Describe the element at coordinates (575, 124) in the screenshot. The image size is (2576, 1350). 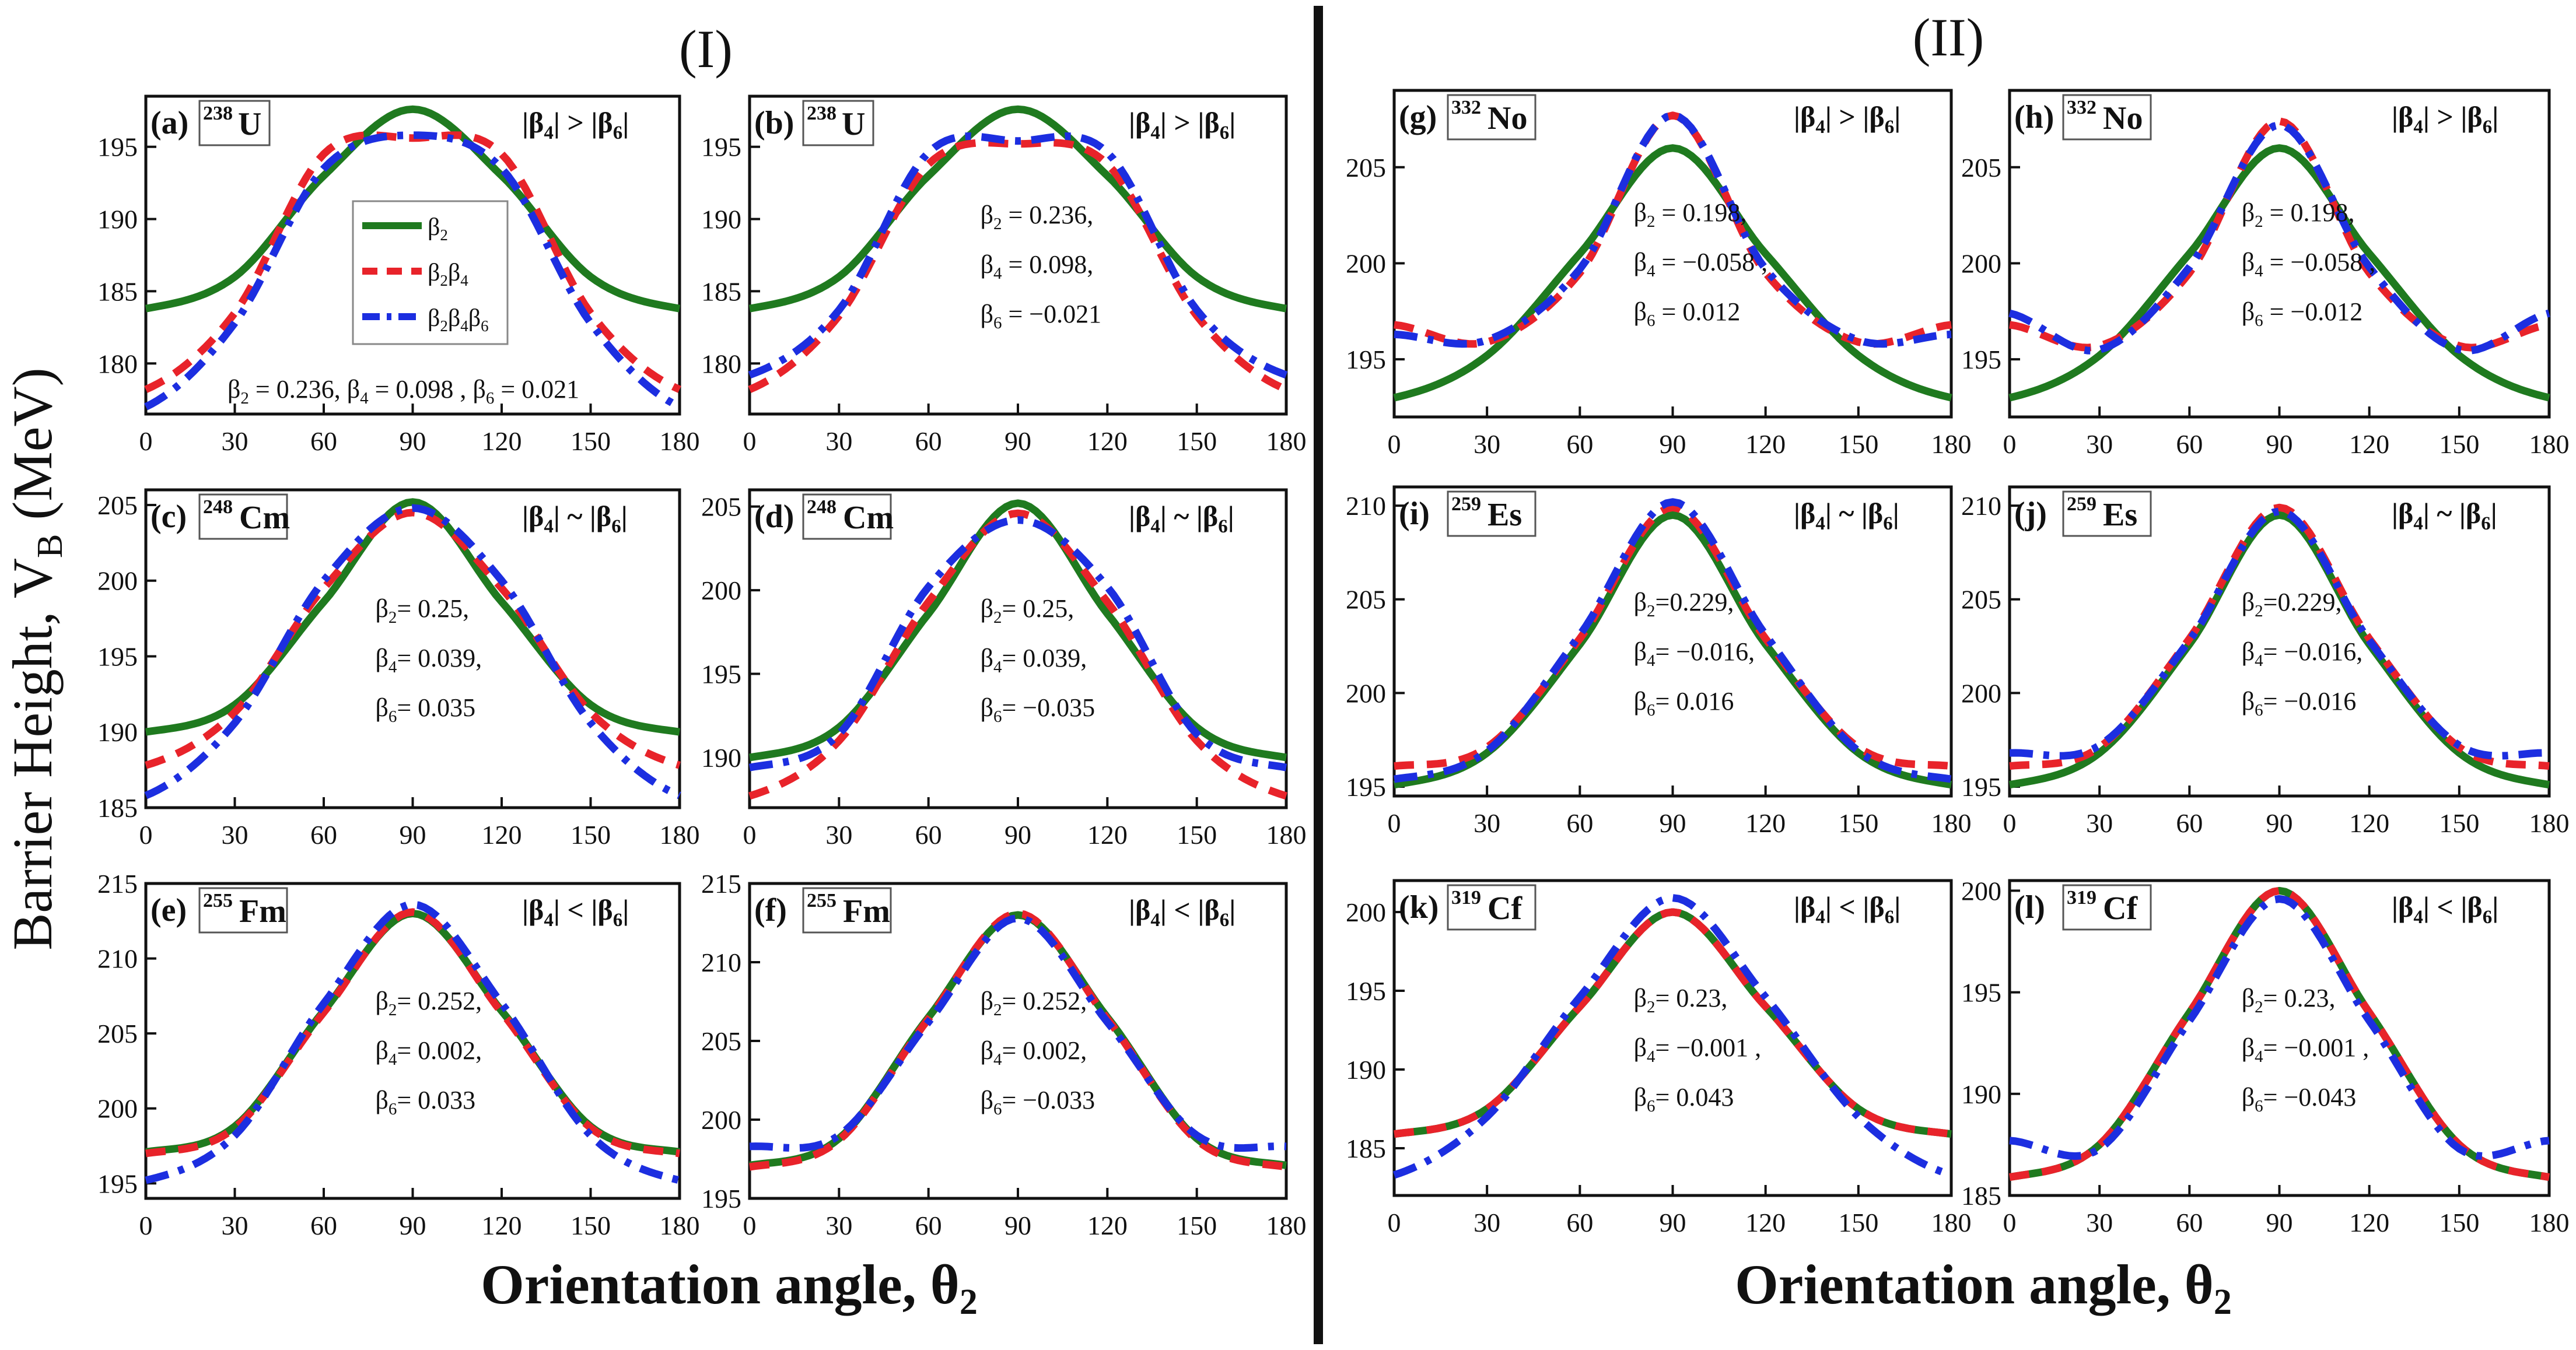
I see `condition-label-a: |β4​| > |β6​|` at that location.